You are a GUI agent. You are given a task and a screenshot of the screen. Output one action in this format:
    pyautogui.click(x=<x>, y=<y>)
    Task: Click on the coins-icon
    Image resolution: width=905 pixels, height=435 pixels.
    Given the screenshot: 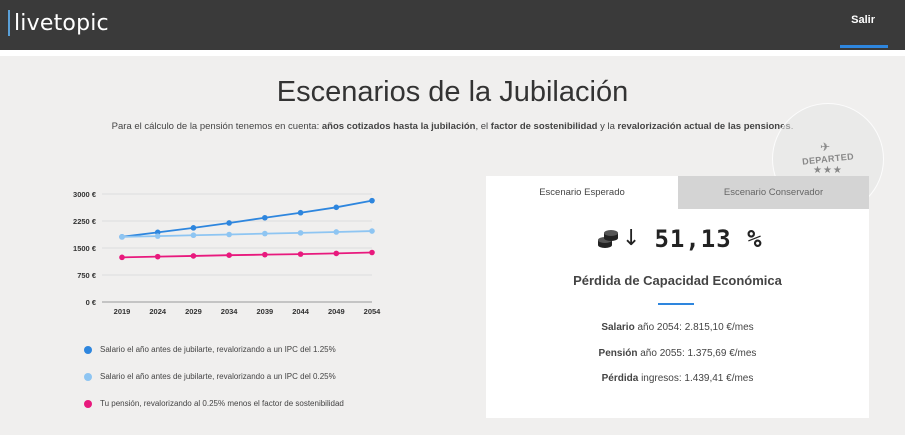 What is the action you would take?
    pyautogui.click(x=608, y=239)
    